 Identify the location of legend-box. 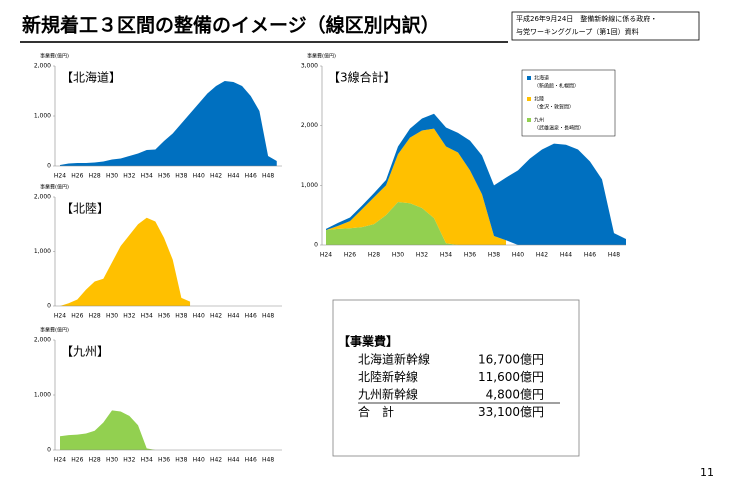
(568, 103).